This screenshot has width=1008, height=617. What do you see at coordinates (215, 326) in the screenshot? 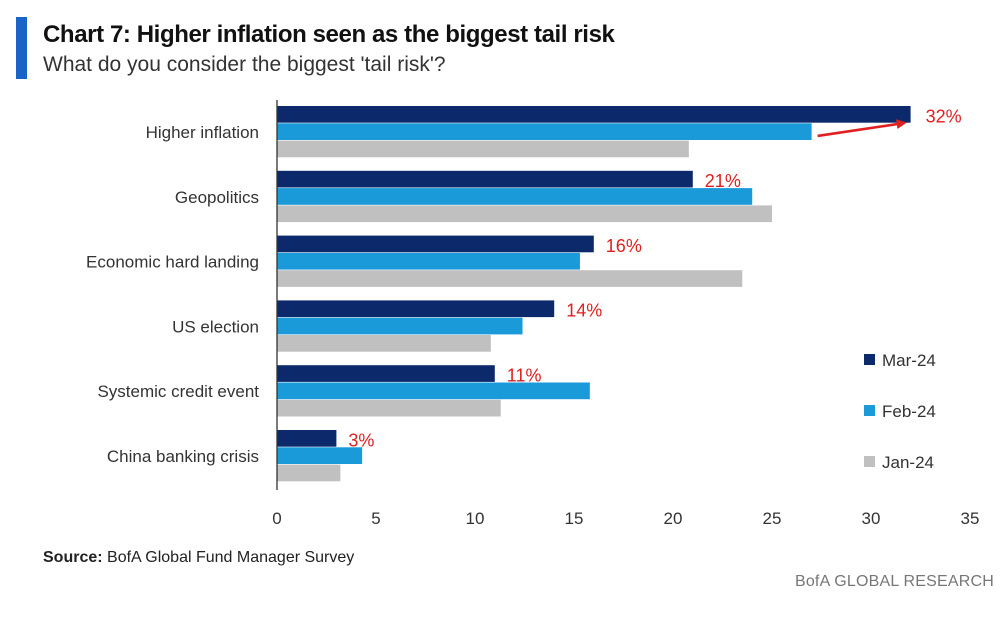
I see `category-label: US election` at bounding box center [215, 326].